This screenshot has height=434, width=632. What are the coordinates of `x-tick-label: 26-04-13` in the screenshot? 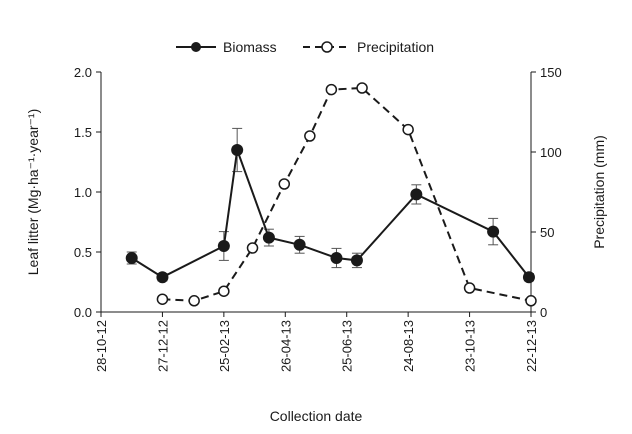 It's located at (285, 346).